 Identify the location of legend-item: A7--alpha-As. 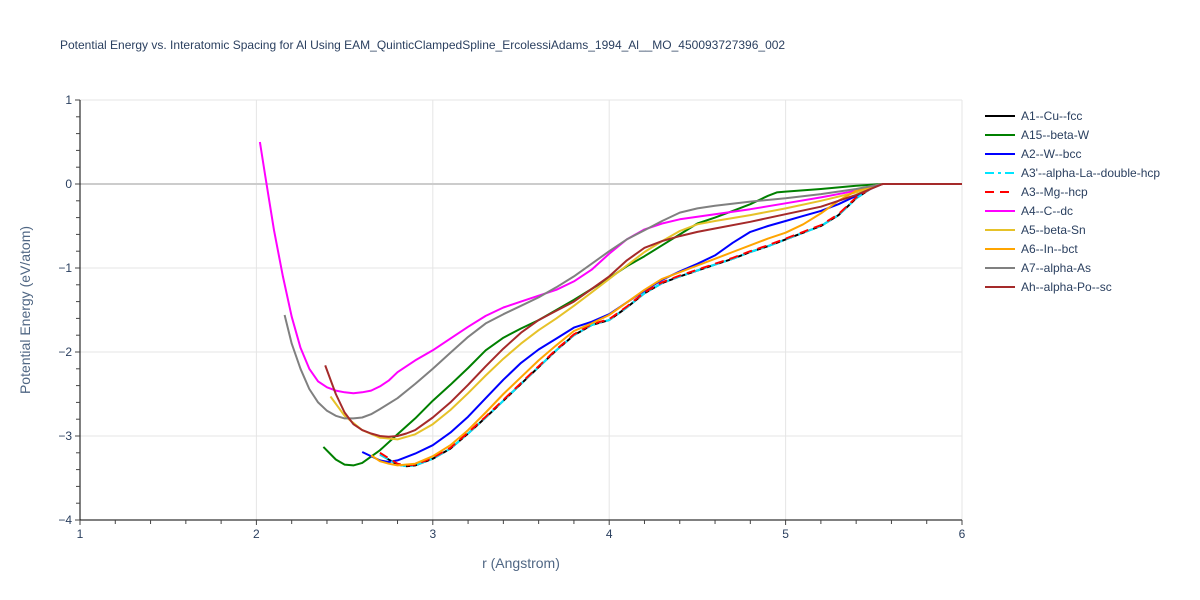
(1072, 267).